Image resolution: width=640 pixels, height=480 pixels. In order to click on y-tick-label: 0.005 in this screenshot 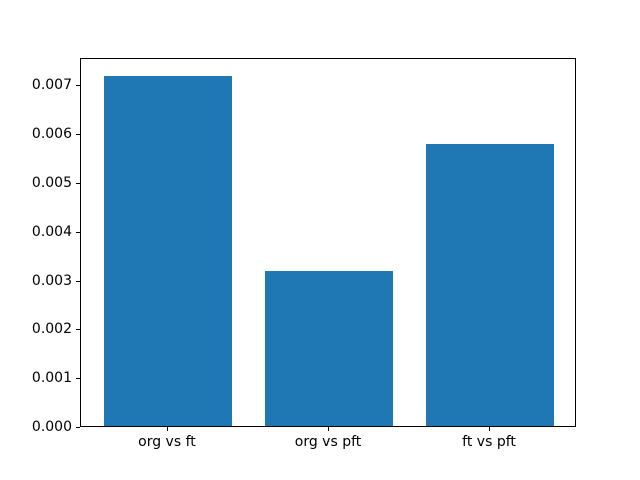, I will do `click(51, 182)`.